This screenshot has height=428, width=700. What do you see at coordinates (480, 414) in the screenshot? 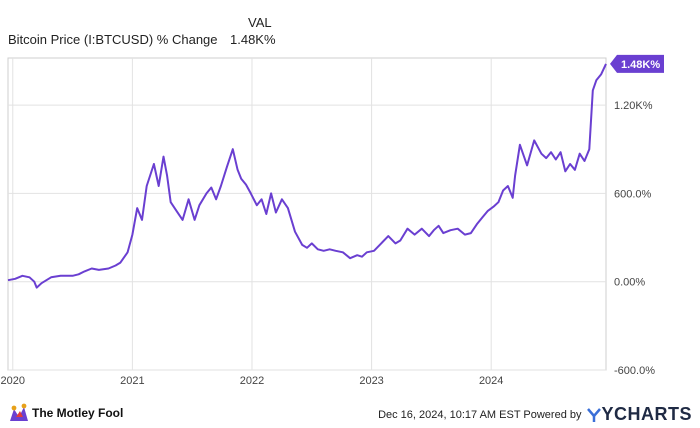
I see `timestamp: Dec 16, 2024, 10:17 AM EST Powered by` at bounding box center [480, 414].